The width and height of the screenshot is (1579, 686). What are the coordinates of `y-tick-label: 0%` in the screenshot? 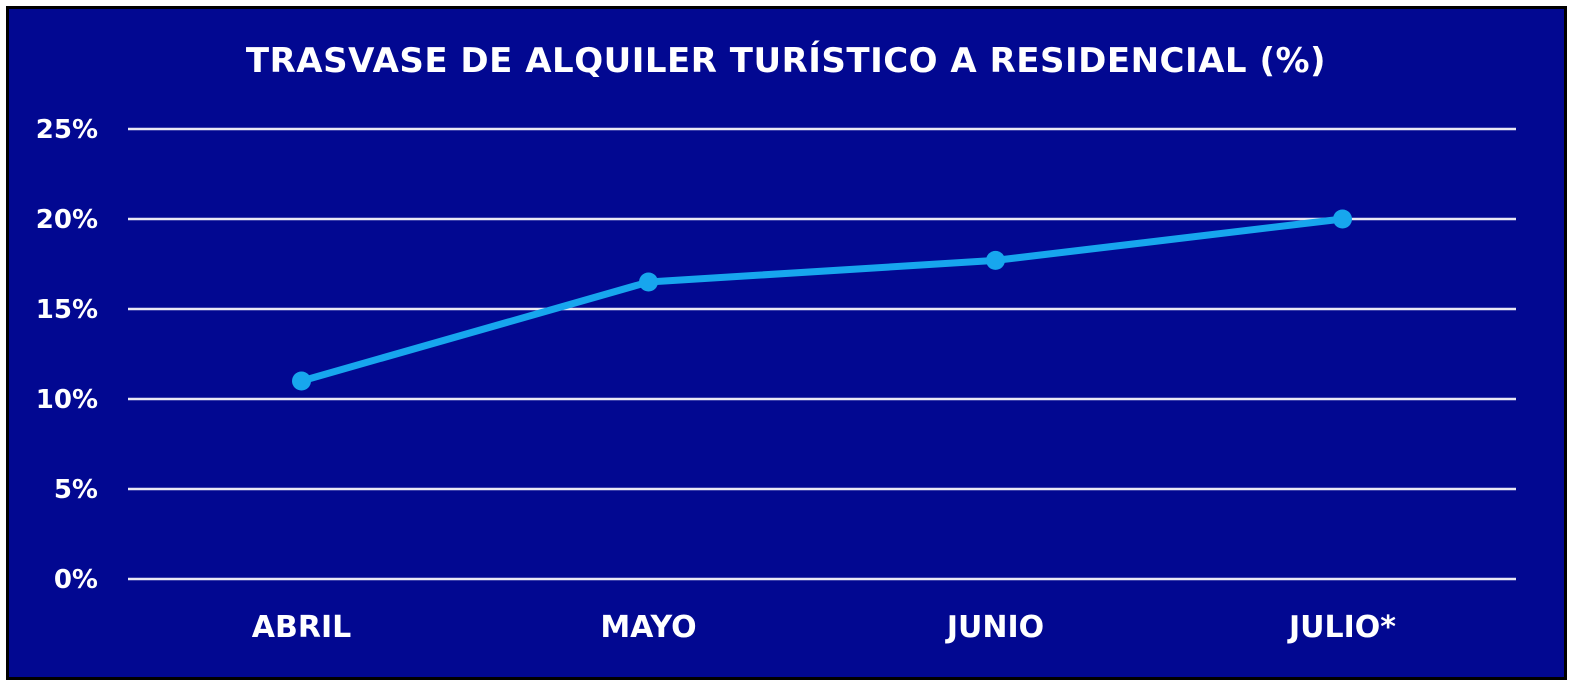 It's located at (76, 580).